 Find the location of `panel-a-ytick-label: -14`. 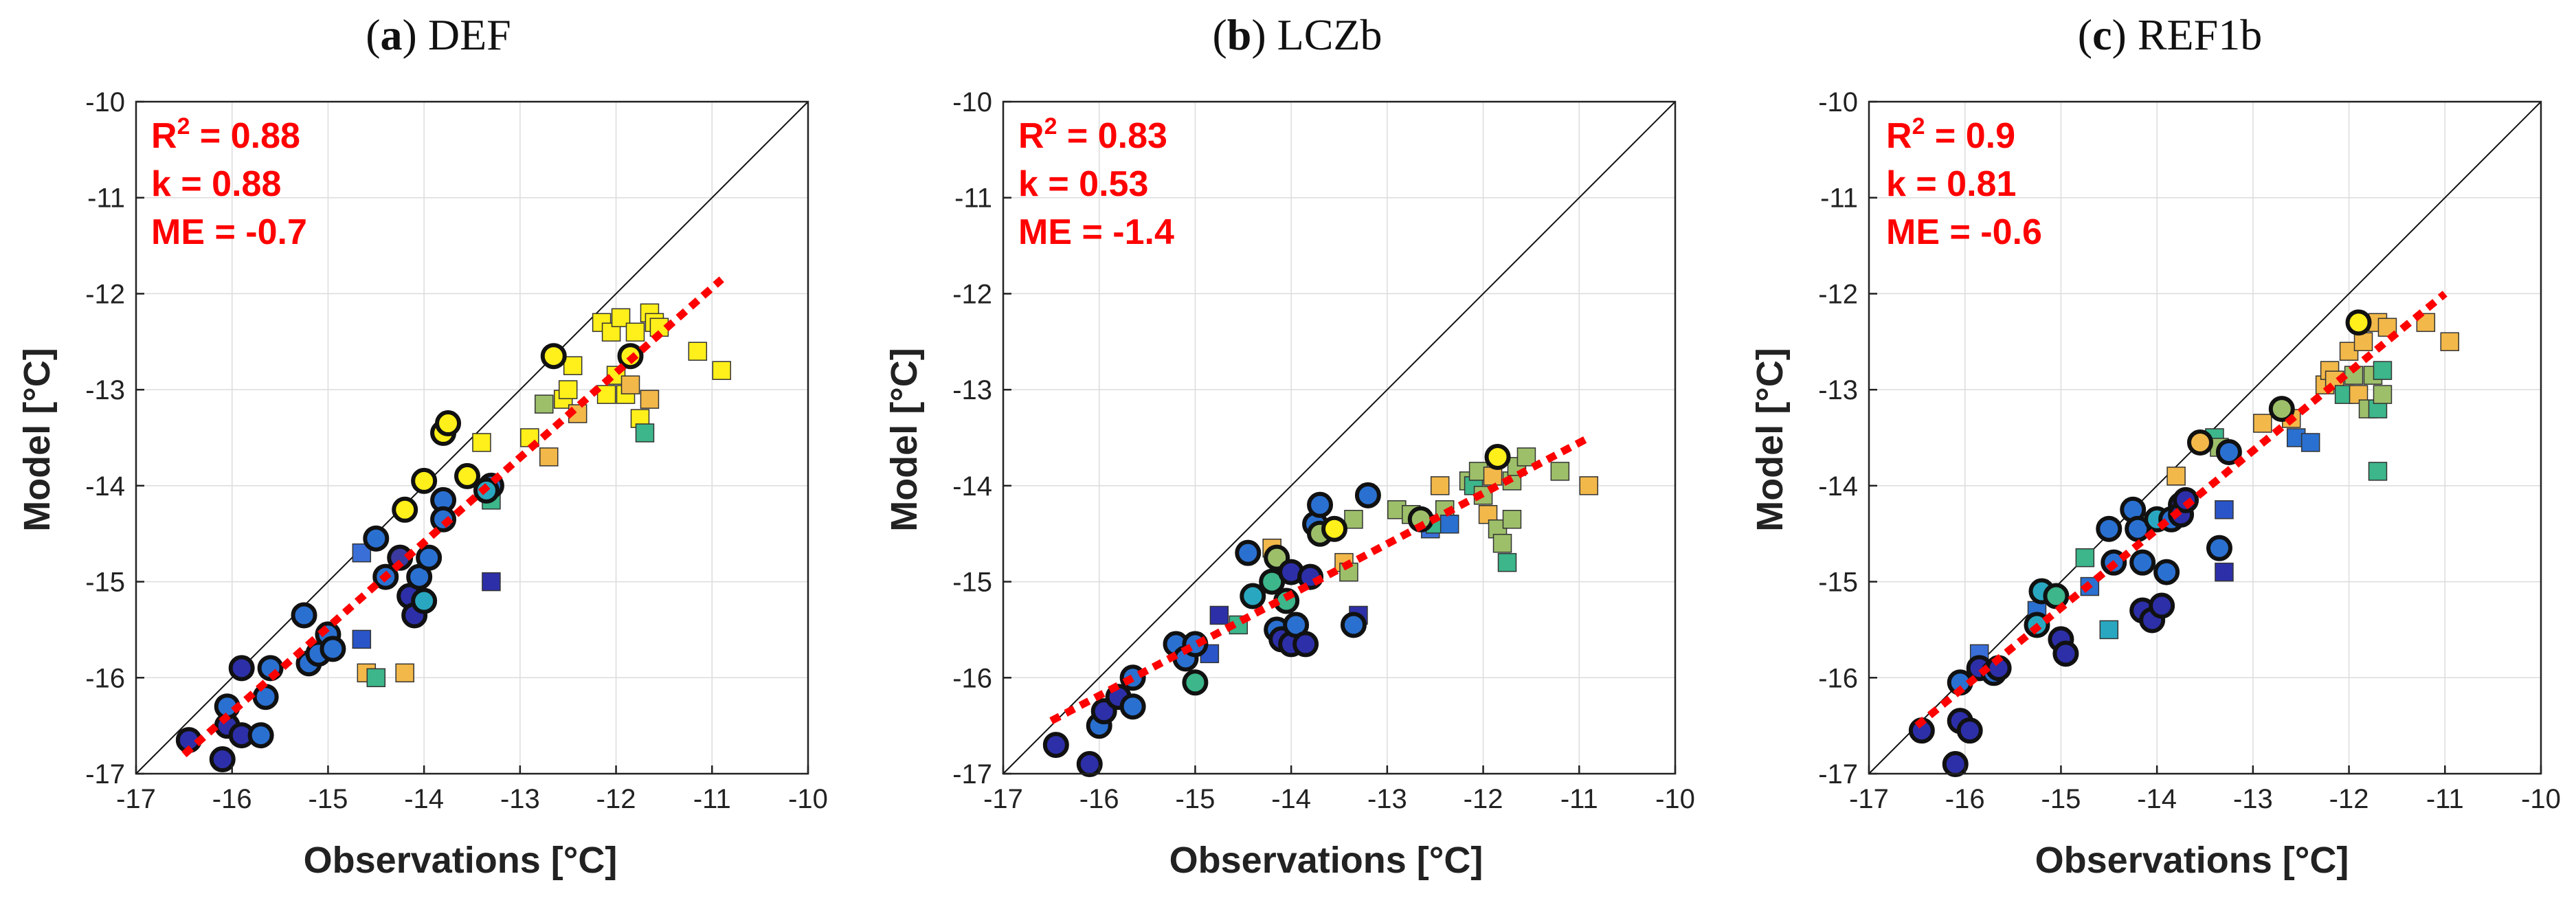

panel-a-ytick-label: -14 is located at coordinates (105, 486).